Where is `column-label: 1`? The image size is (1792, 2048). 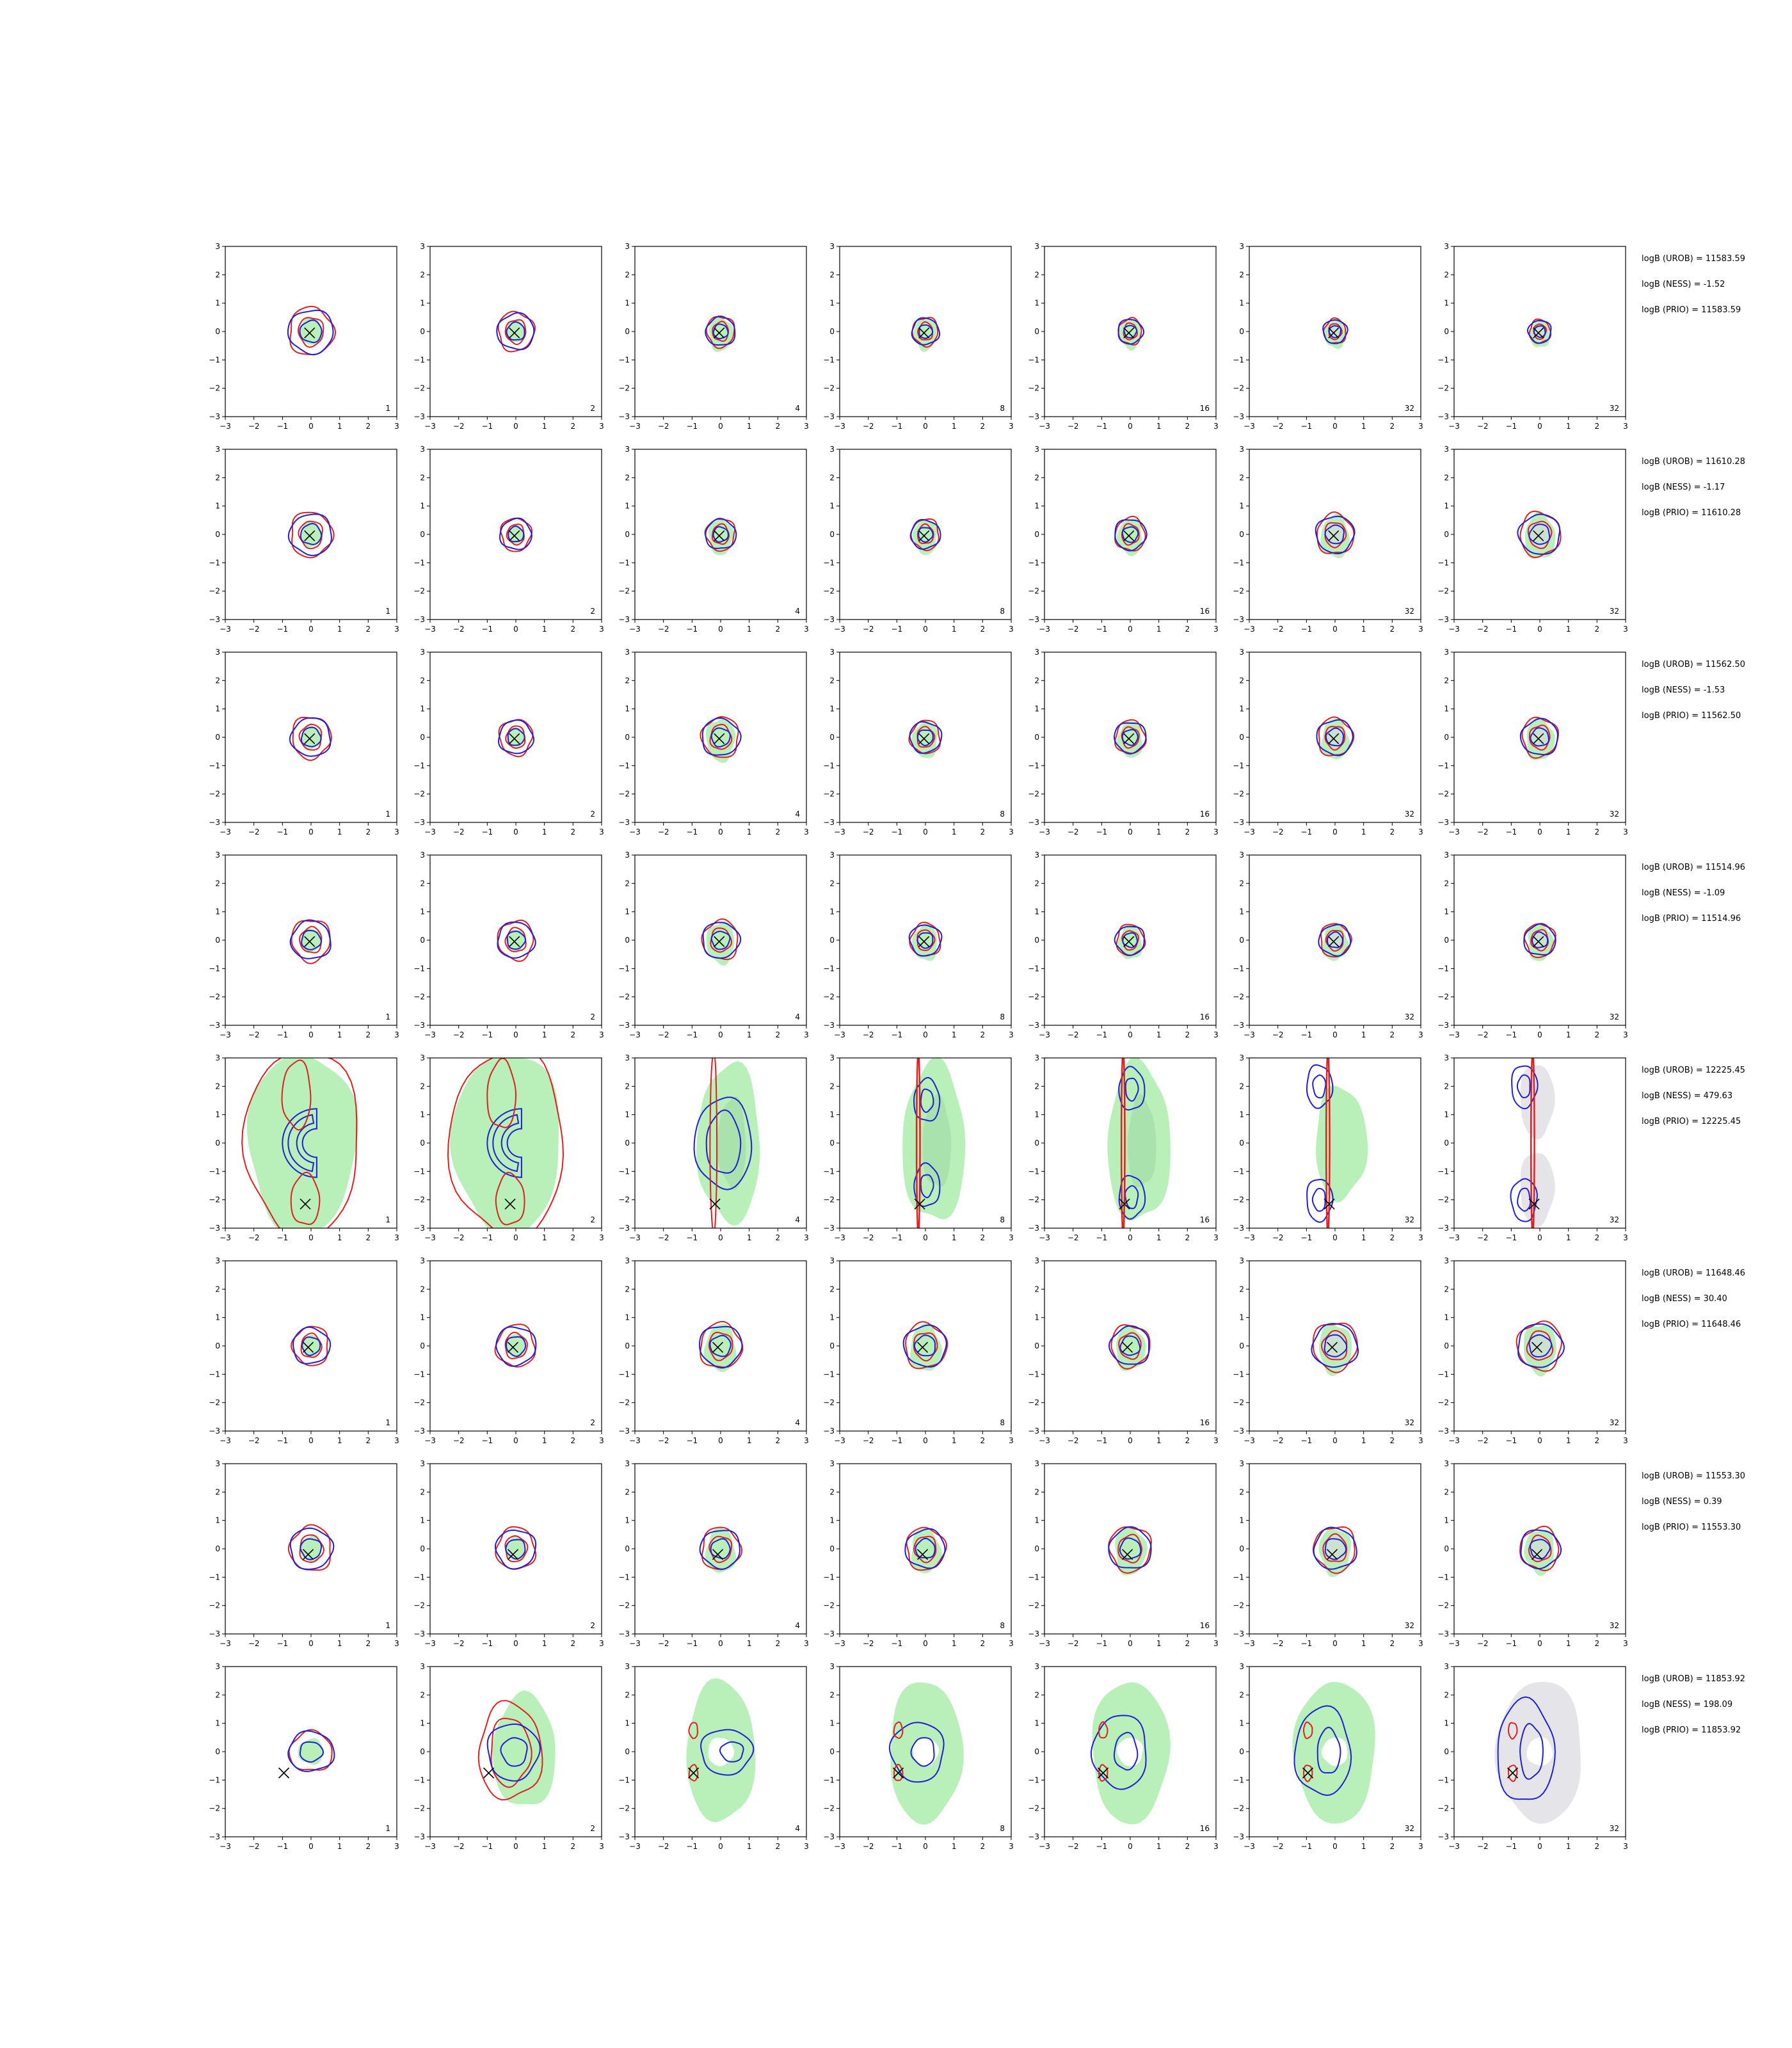
column-label: 1 is located at coordinates (387, 814).